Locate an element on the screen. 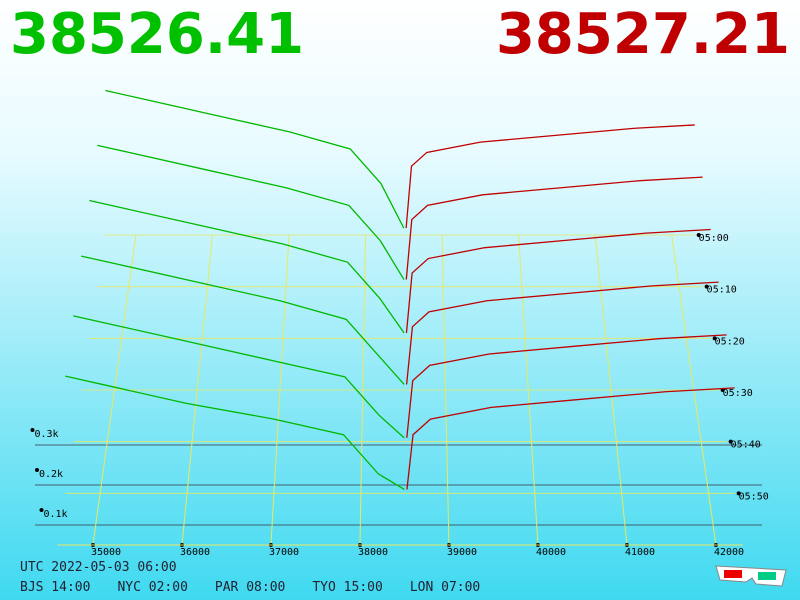 The image size is (800, 600). zone-time: LON 07:00 is located at coordinates (445, 587).